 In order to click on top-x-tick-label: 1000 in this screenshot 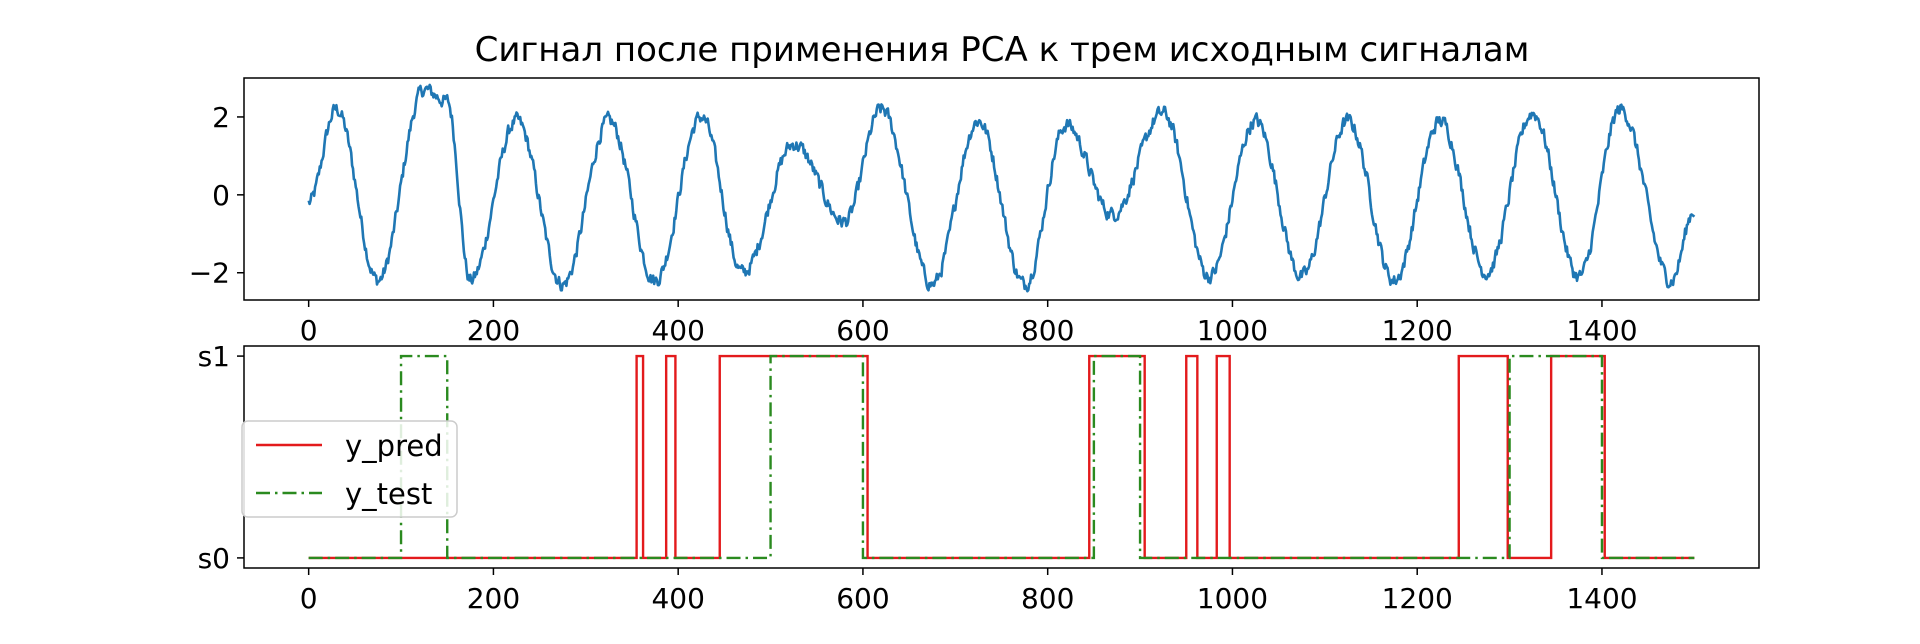, I will do `click(1232, 330)`.